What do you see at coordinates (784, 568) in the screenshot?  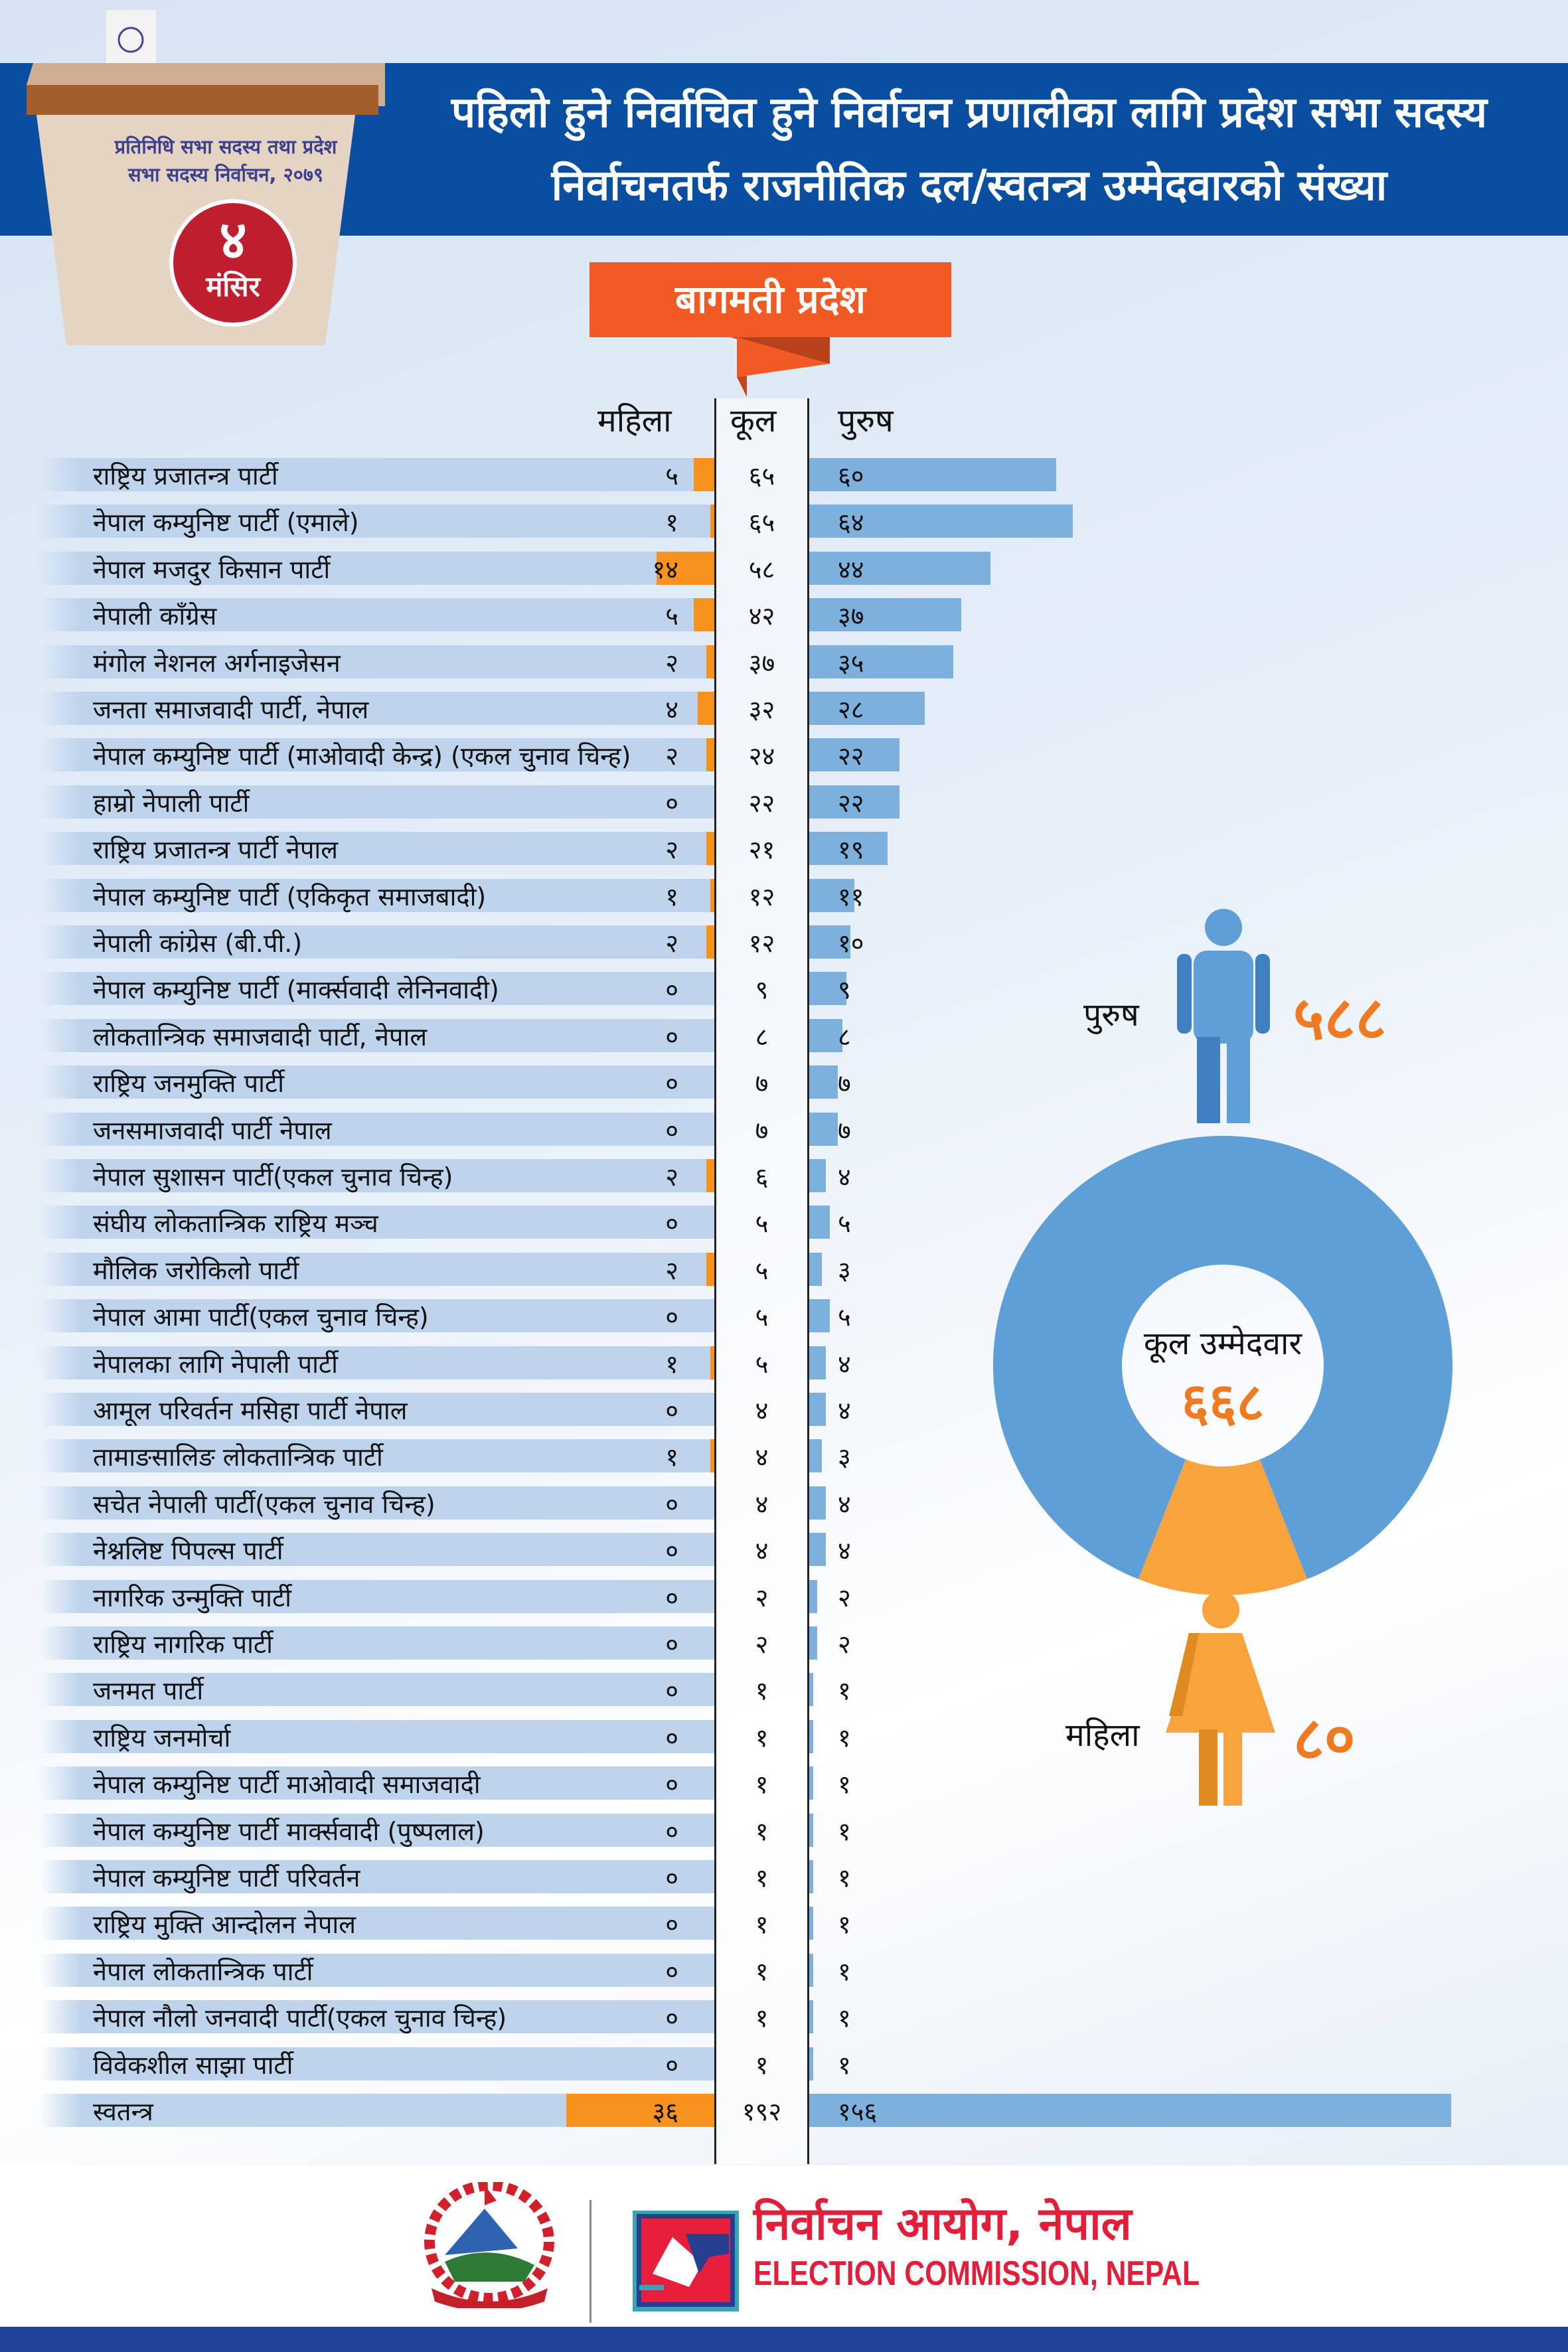 I see `table-row: नेपाल मजदुर किसान पार्टी १४ ५८ ४४` at bounding box center [784, 568].